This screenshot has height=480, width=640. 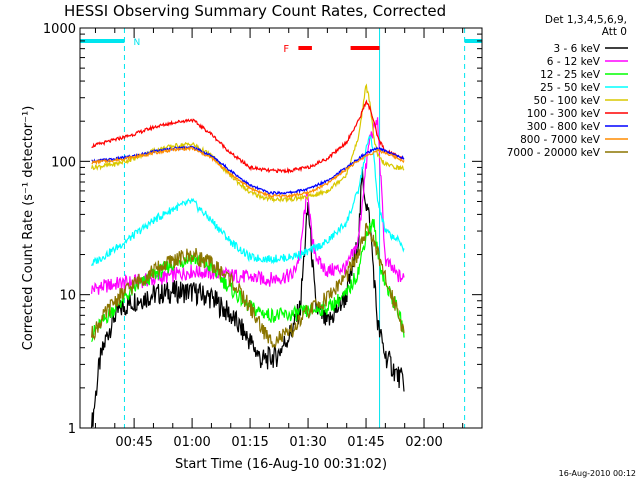 I want to click on x-tick-label: 02:00, so click(x=423, y=442).